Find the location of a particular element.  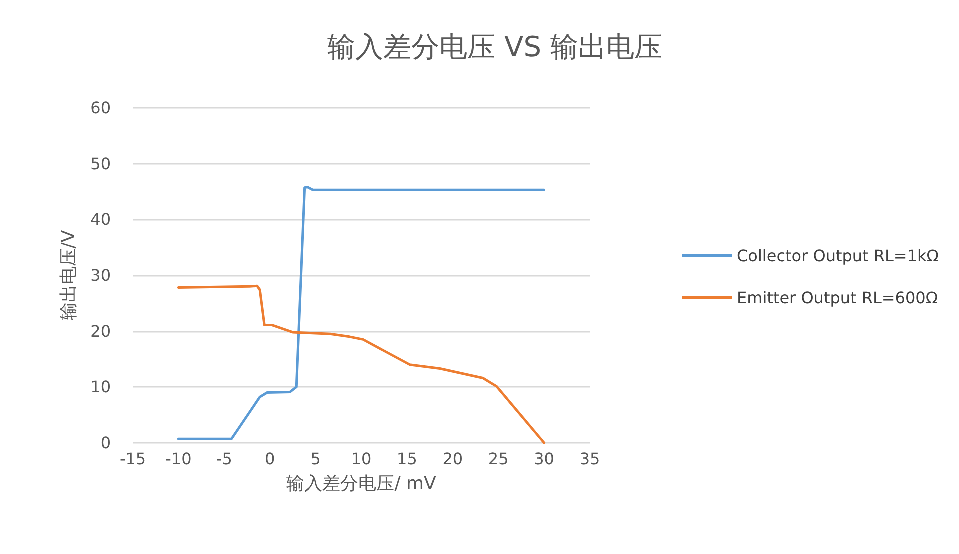

x-tick-label: 0 is located at coordinates (270, 459).